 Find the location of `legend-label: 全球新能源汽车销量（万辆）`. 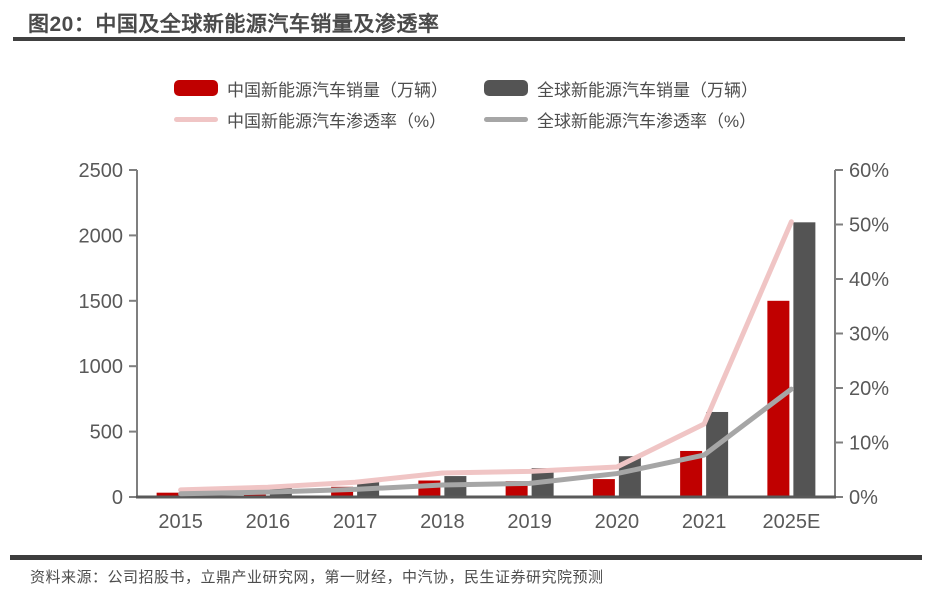

legend-label: 全球新能源汽车销量（万辆） is located at coordinates (647, 90).